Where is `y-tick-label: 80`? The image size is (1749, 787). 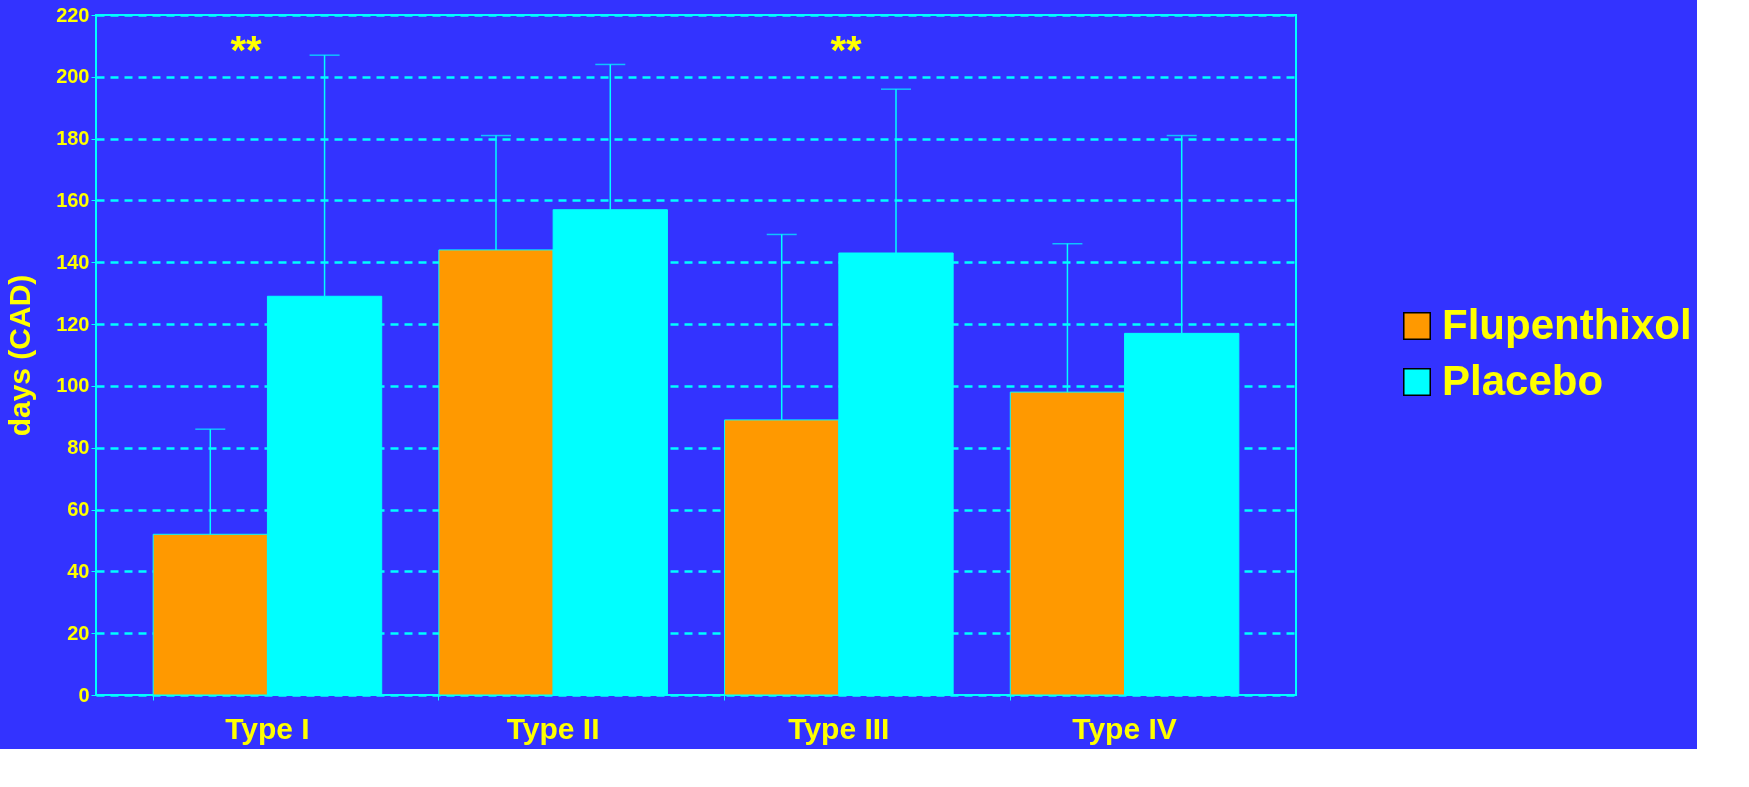
y-tick-label: 80 is located at coordinates (78, 447).